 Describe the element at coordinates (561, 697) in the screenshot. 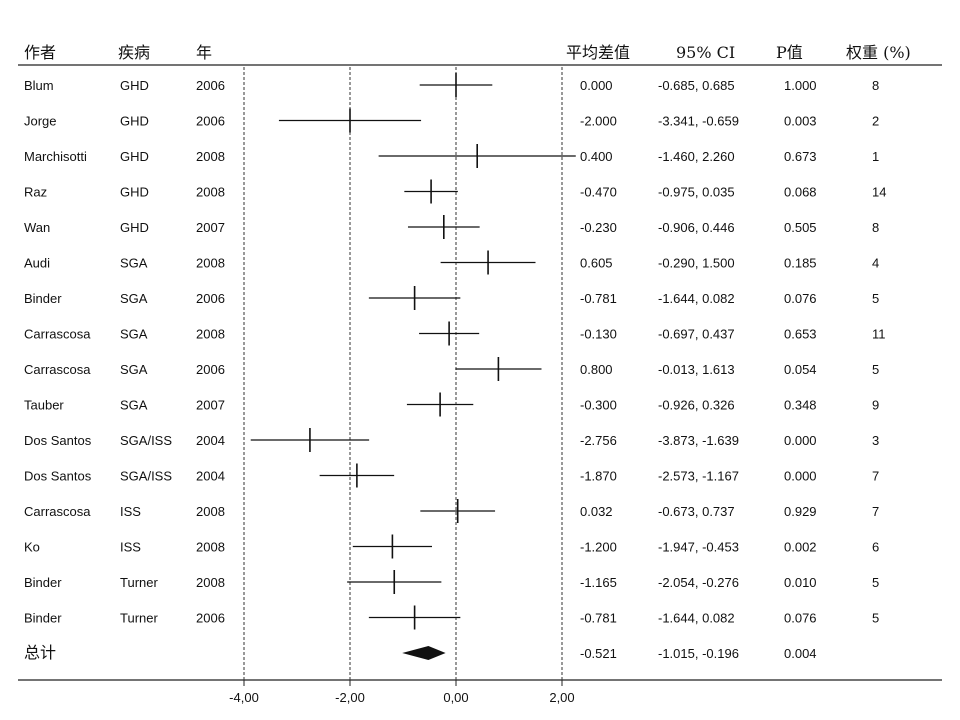

I see `x-tick-label: 2,00` at that location.